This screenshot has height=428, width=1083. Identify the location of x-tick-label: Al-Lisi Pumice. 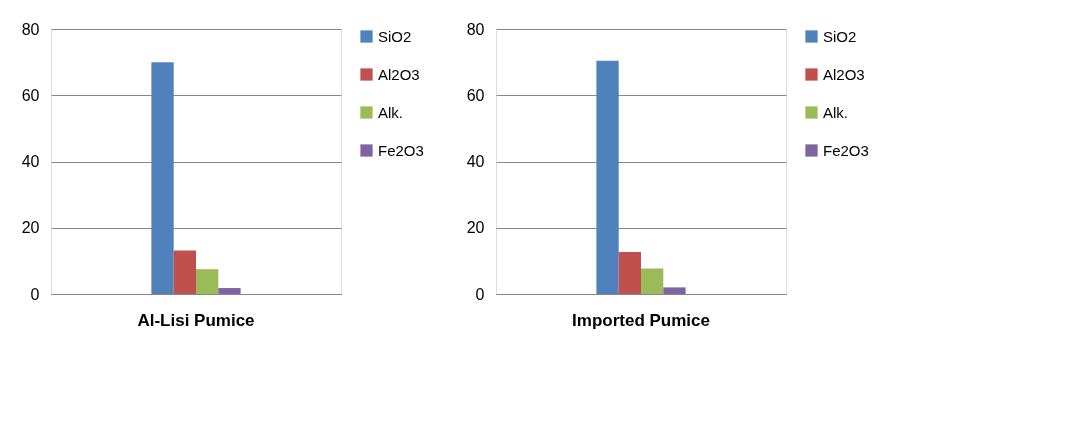
(196, 320).